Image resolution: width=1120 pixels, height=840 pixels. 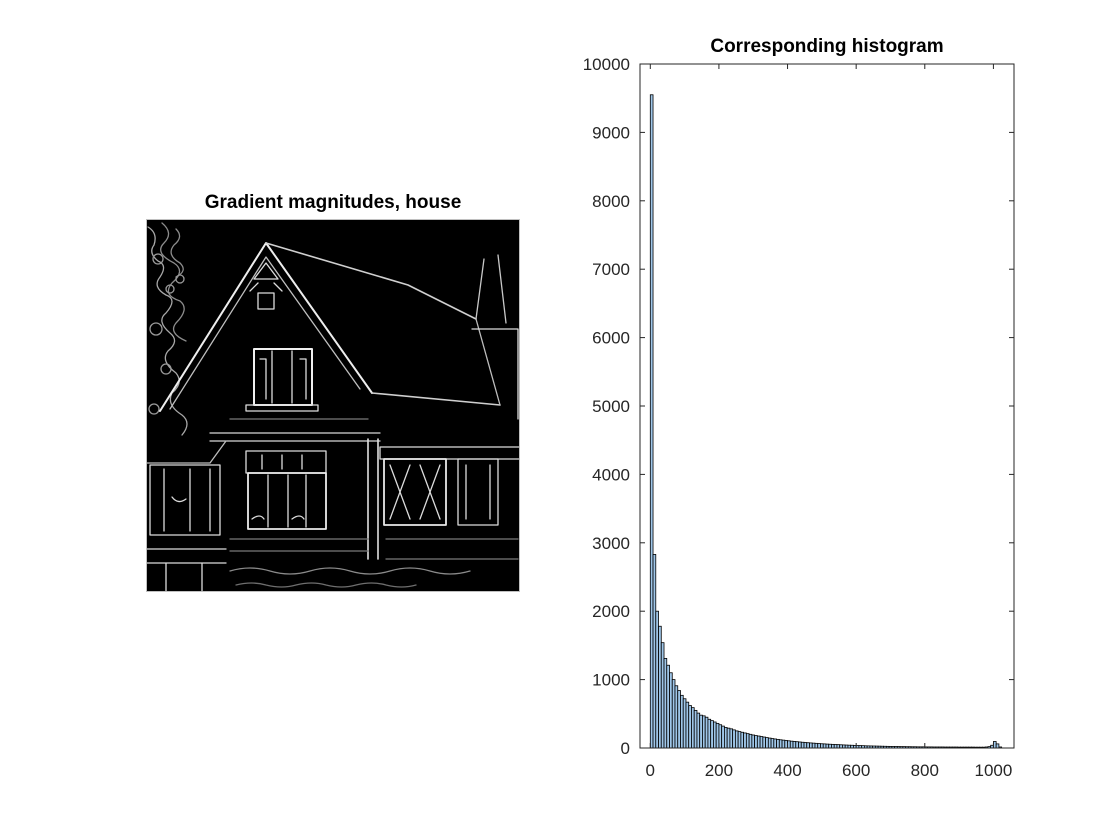 I want to click on y-tick-label: 0, so click(x=625, y=748).